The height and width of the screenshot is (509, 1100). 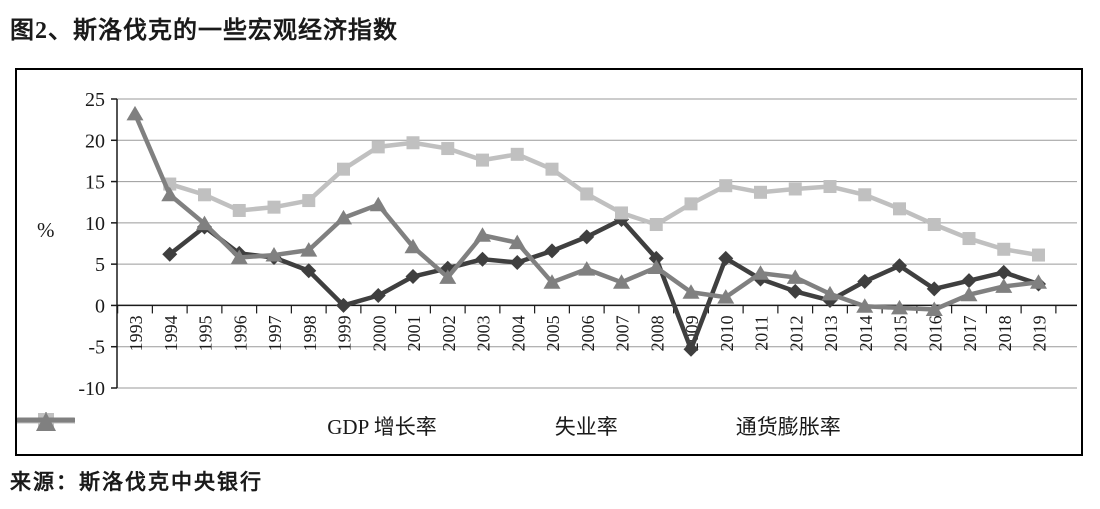 What do you see at coordinates (935, 333) in the screenshot?
I see `svg-text: 2016` at bounding box center [935, 333].